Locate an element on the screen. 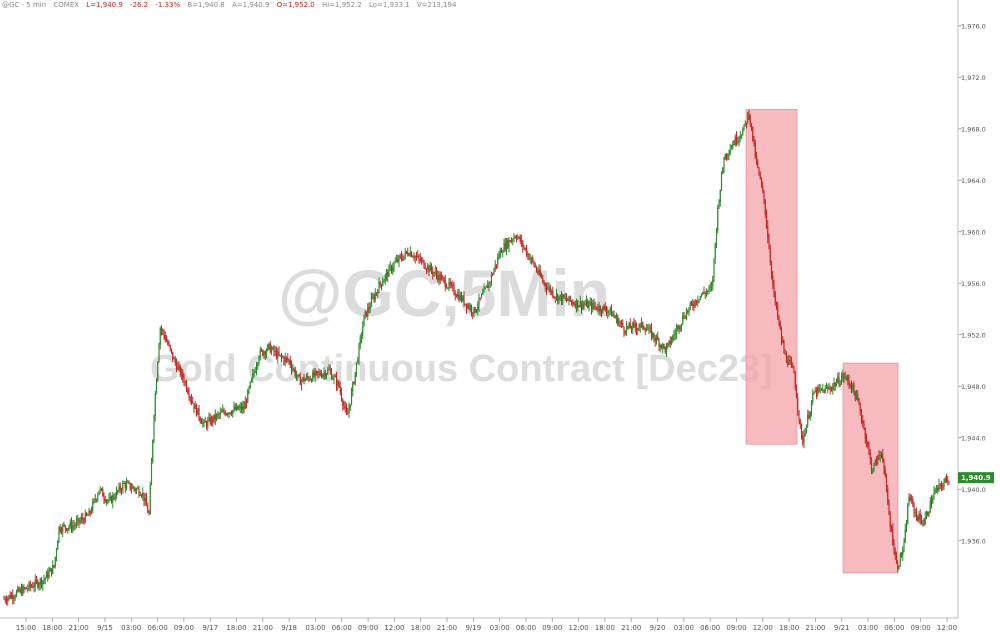 Image resolution: width=1000 pixels, height=636 pixels. x-tick-label: 12:00 is located at coordinates (579, 628).